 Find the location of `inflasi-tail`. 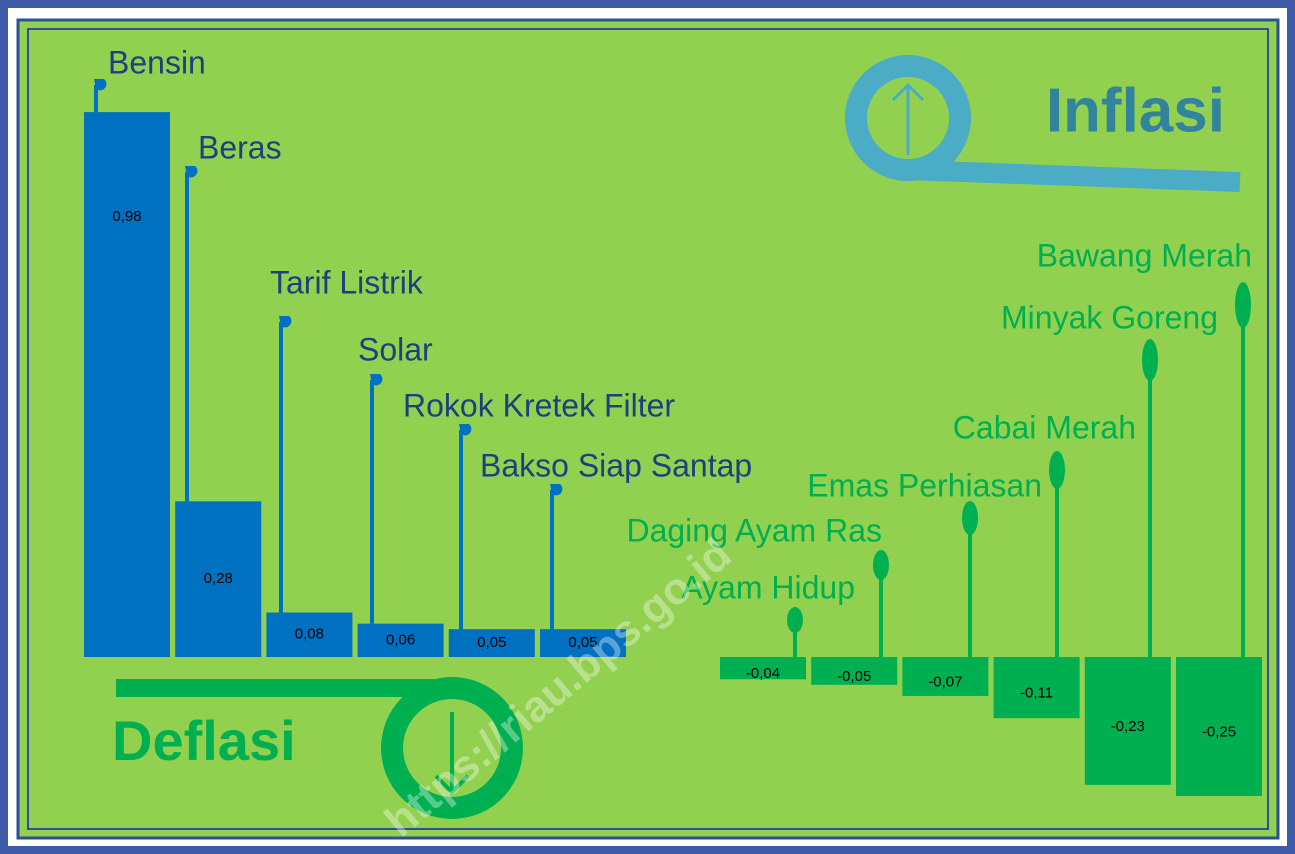

inflasi-tail is located at coordinates (1074, 176).